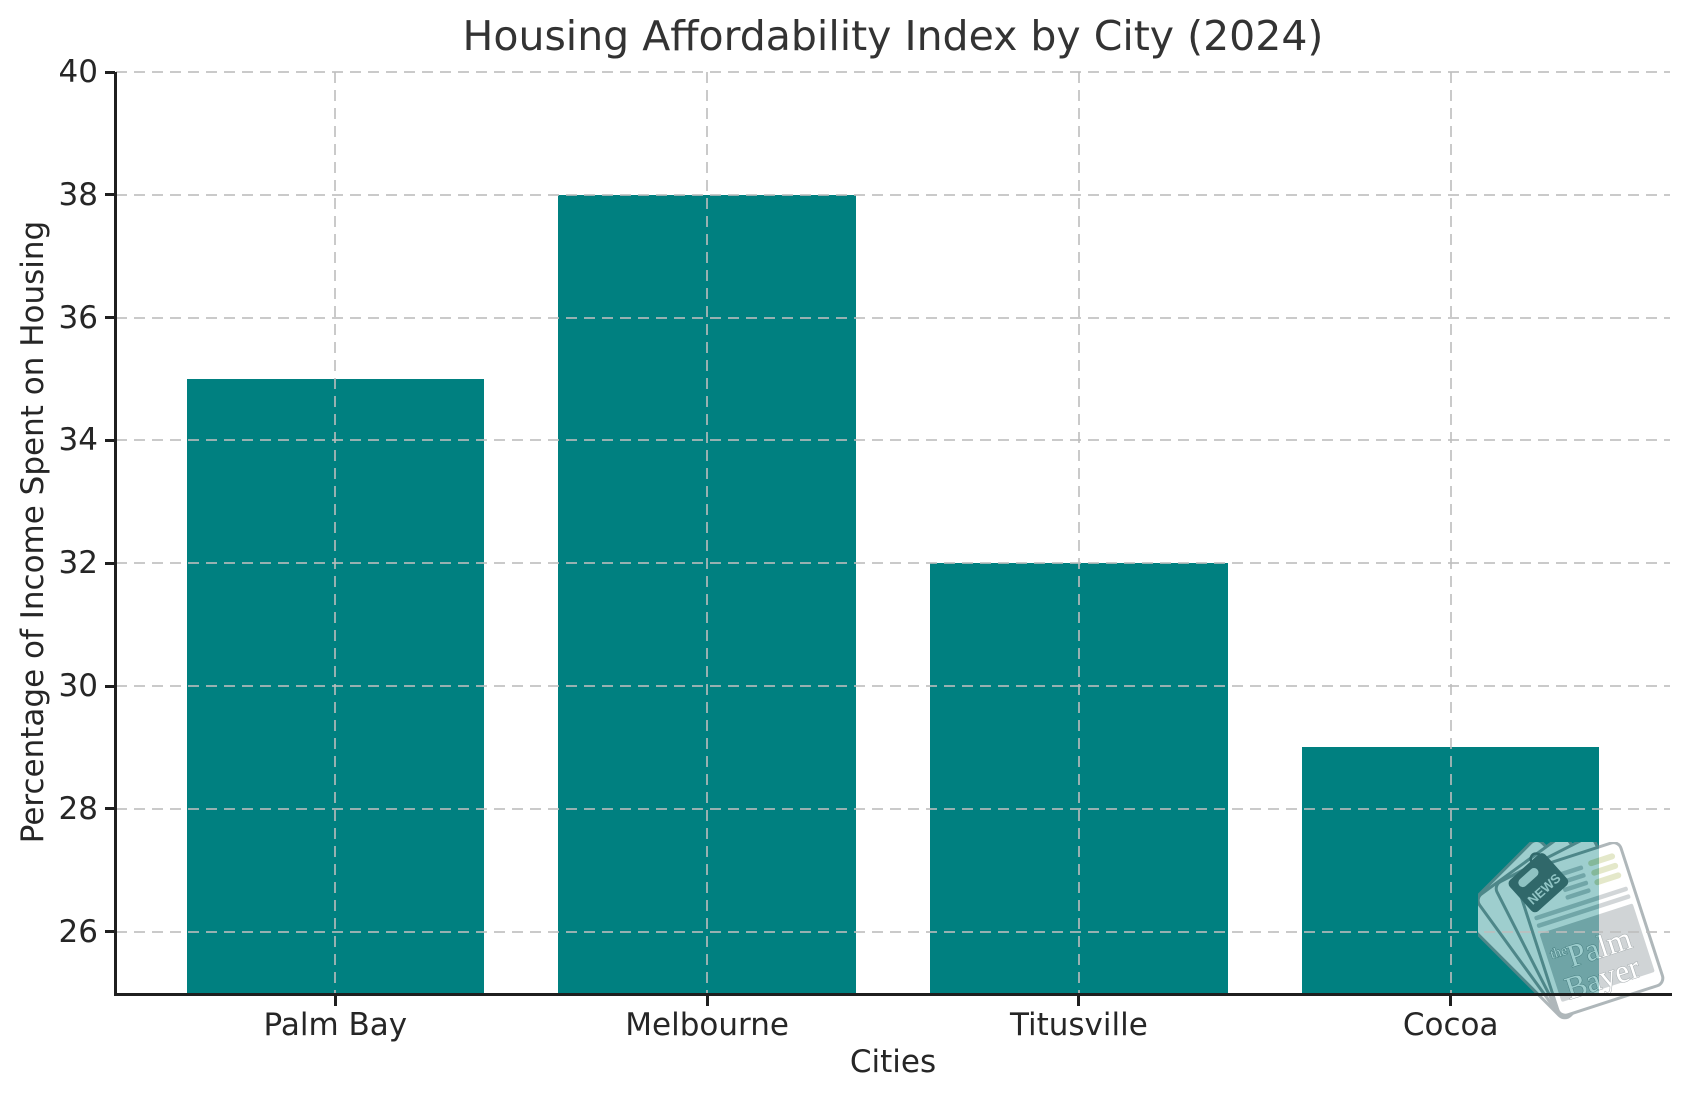 The image size is (1686, 1101). Describe the element at coordinates (78, 72) in the screenshot. I see `y-tick-label: 40` at that location.